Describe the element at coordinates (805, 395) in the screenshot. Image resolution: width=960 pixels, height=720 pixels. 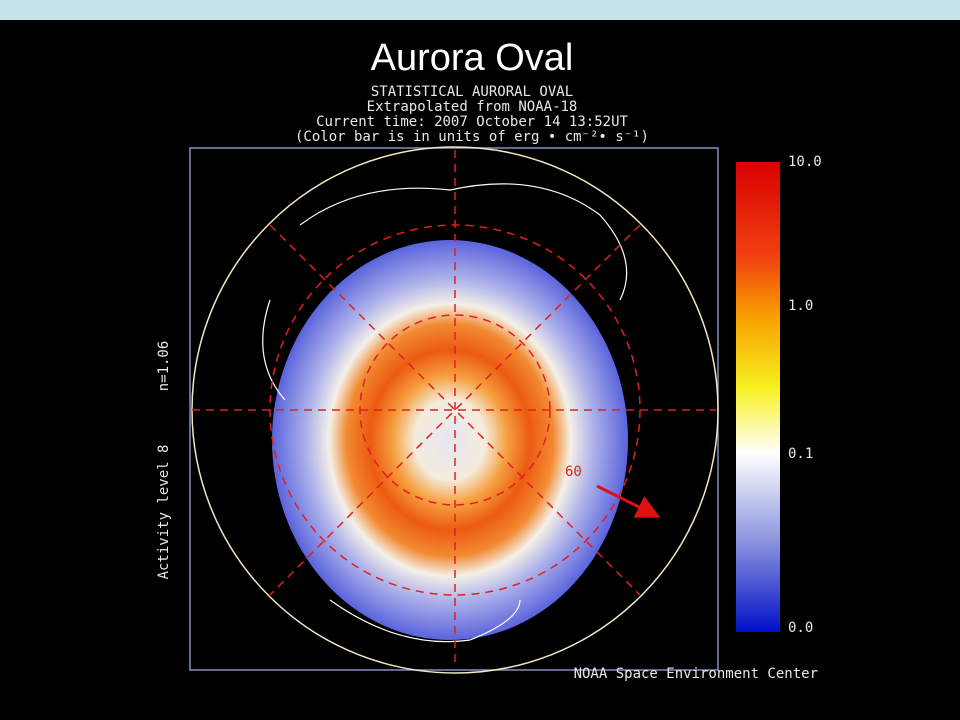
I see `colorbar-labels: 10.0 1.0 0.1 0.0` at that location.